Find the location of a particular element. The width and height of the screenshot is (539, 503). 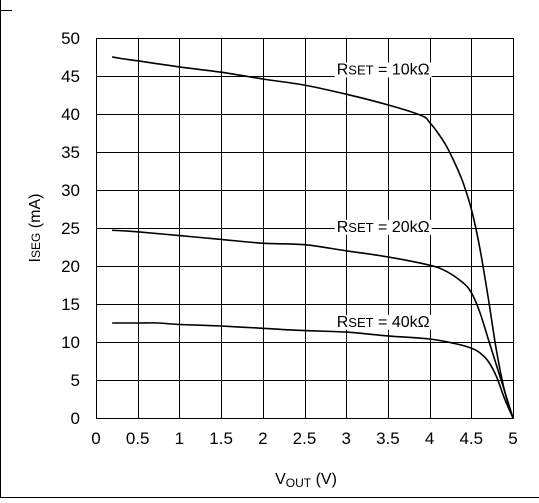

x-tick-label: 4 is located at coordinates (429, 438).